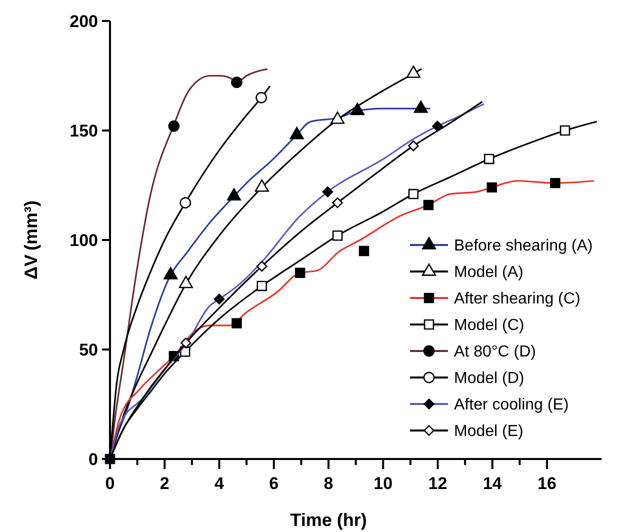 The image size is (630, 532). What do you see at coordinates (383, 483) in the screenshot?
I see `x-tick-label: 10` at bounding box center [383, 483].